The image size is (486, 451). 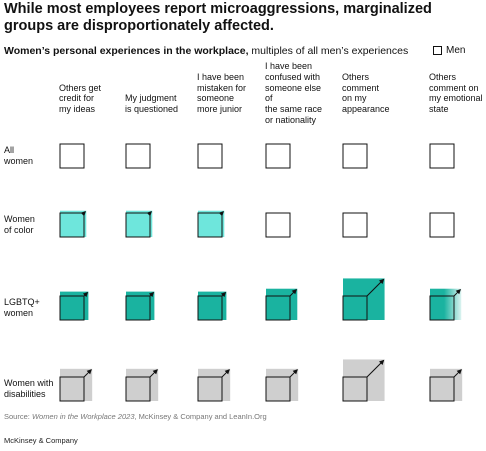 What do you see at coordinates (77, 98) in the screenshot?
I see `column-label-line: credit for` at bounding box center [77, 98].